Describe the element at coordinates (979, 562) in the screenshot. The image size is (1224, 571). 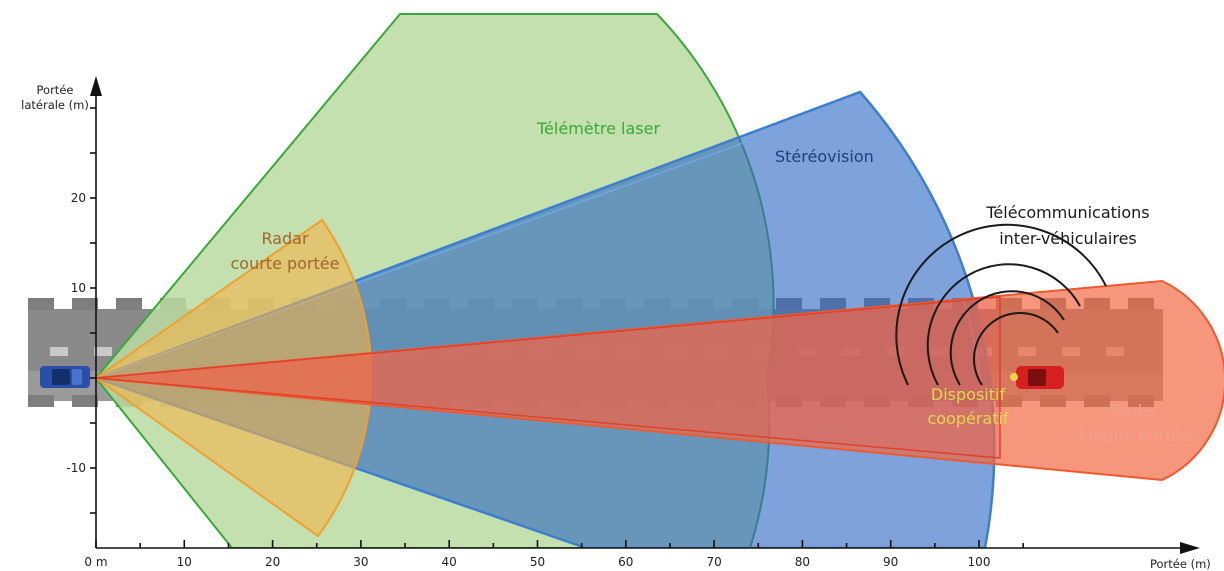
I see `x-tick-label: 100` at that location.